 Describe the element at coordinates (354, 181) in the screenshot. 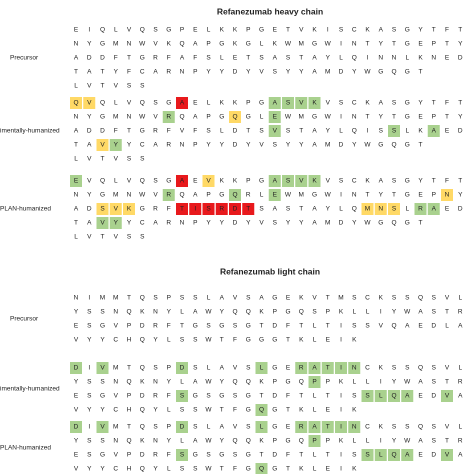

I see `residue: C` at that location.